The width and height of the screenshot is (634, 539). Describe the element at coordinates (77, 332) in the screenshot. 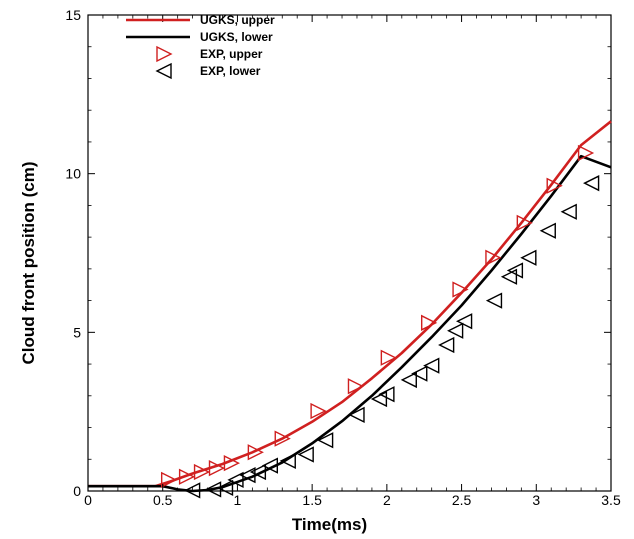

I see `y-tick-label: 5` at that location.